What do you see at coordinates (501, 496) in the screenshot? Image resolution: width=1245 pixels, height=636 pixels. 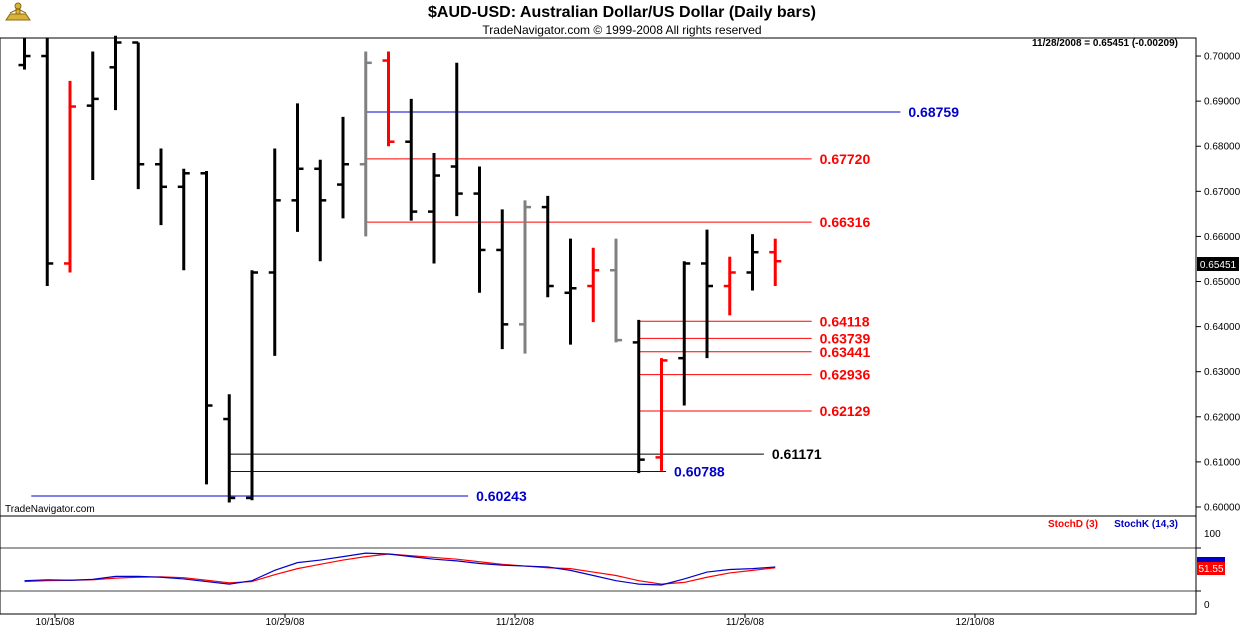 I see `level-label: 0.60243` at bounding box center [501, 496].